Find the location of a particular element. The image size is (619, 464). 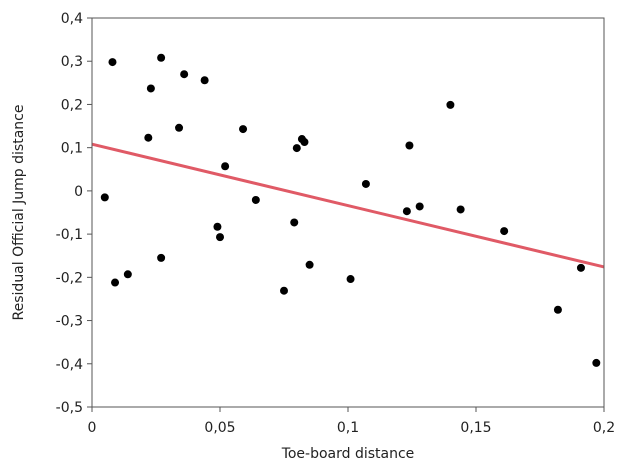

x-tick-label: 0,05 is located at coordinates (219, 428).